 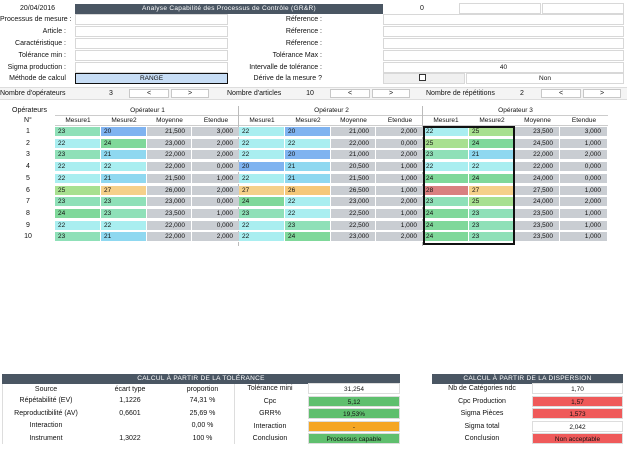 I want to click on derive-checkbox, so click(x=422, y=77).